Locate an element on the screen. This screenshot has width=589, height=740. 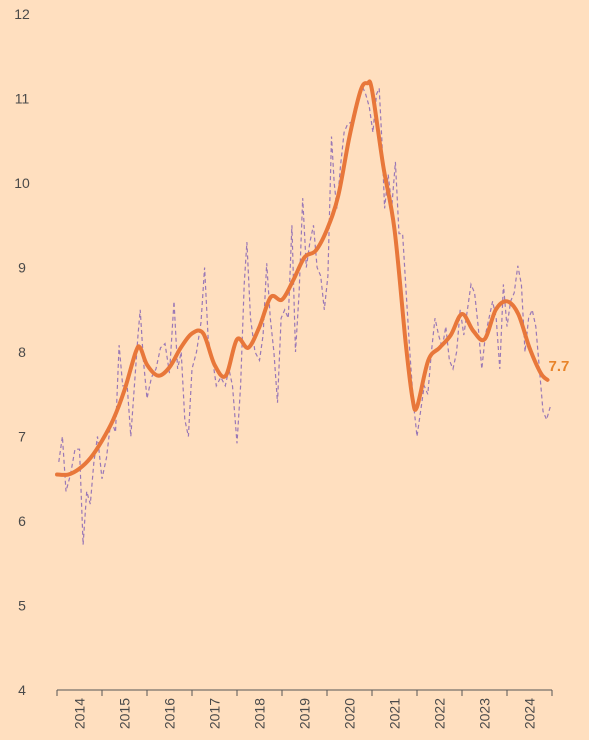
x-tick-label: 2015 is located at coordinates (125, 713).